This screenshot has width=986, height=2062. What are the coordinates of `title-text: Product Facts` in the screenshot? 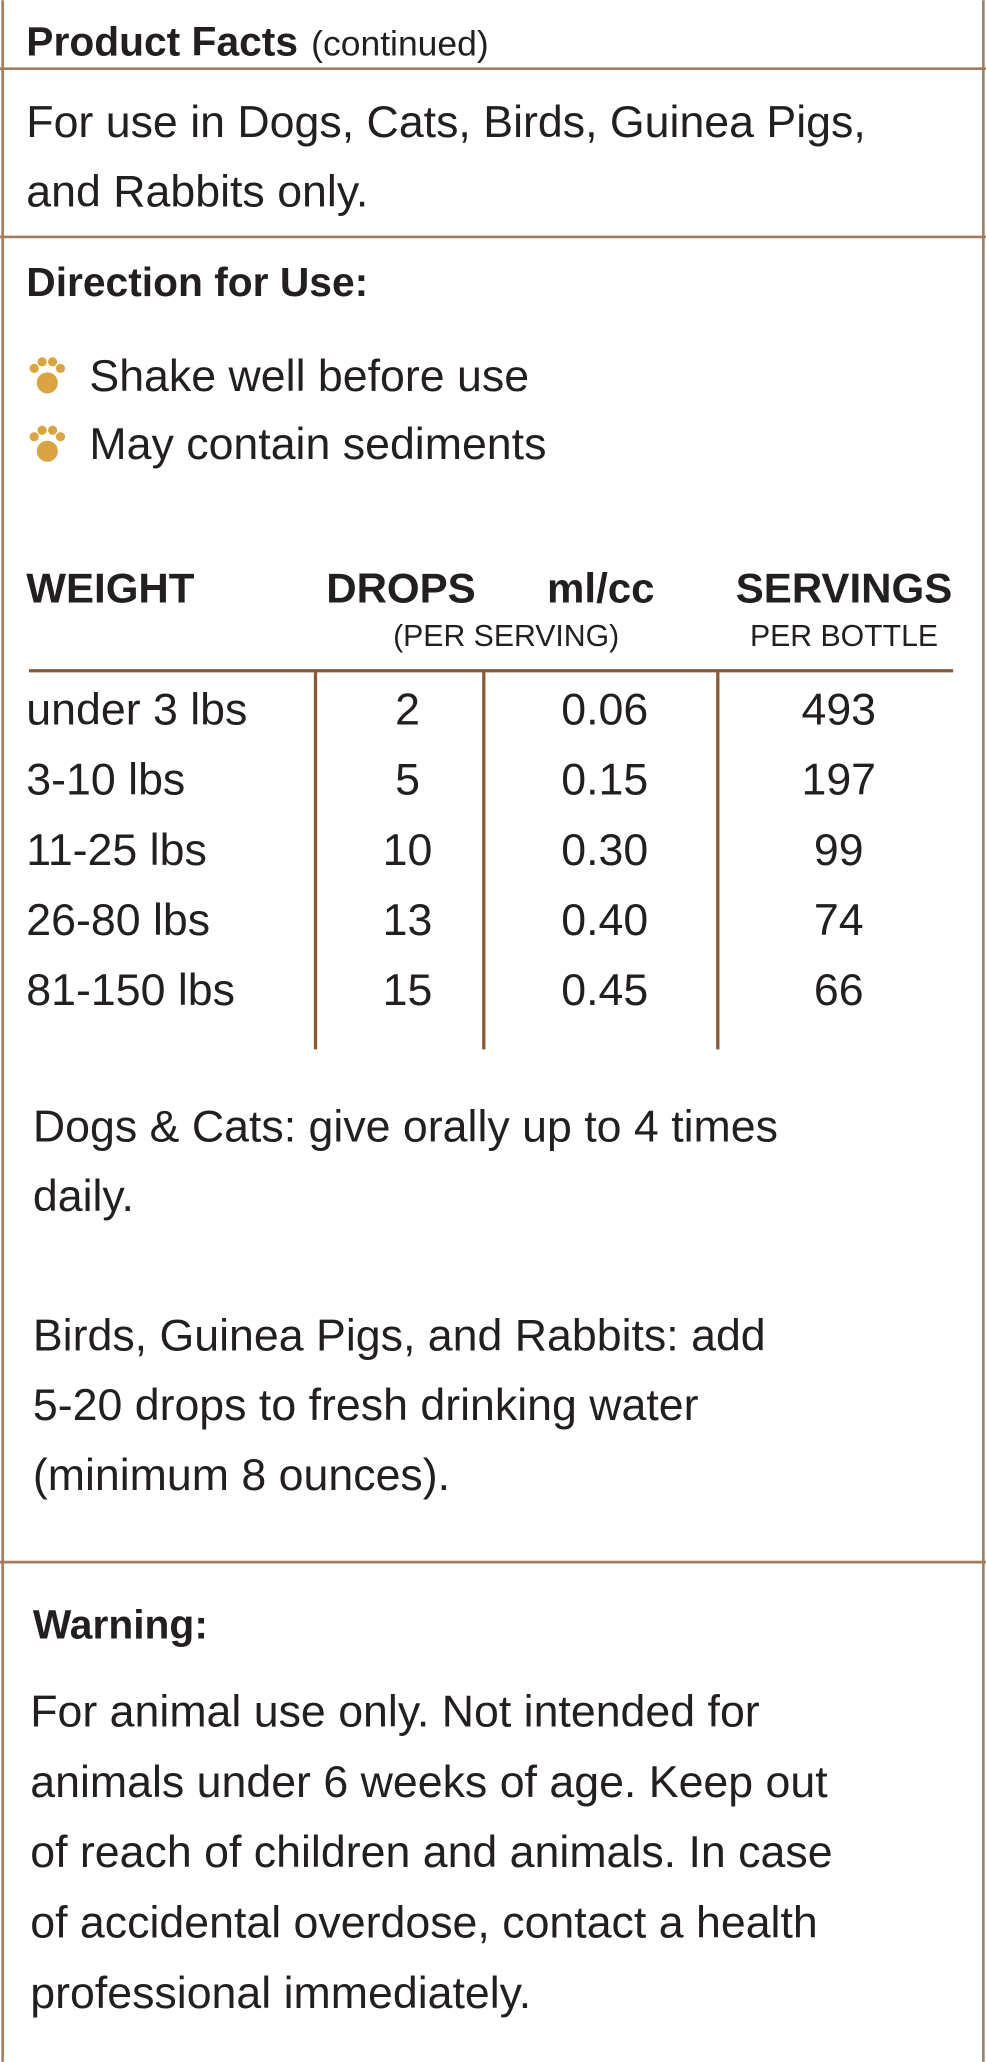 It's located at (162, 42).